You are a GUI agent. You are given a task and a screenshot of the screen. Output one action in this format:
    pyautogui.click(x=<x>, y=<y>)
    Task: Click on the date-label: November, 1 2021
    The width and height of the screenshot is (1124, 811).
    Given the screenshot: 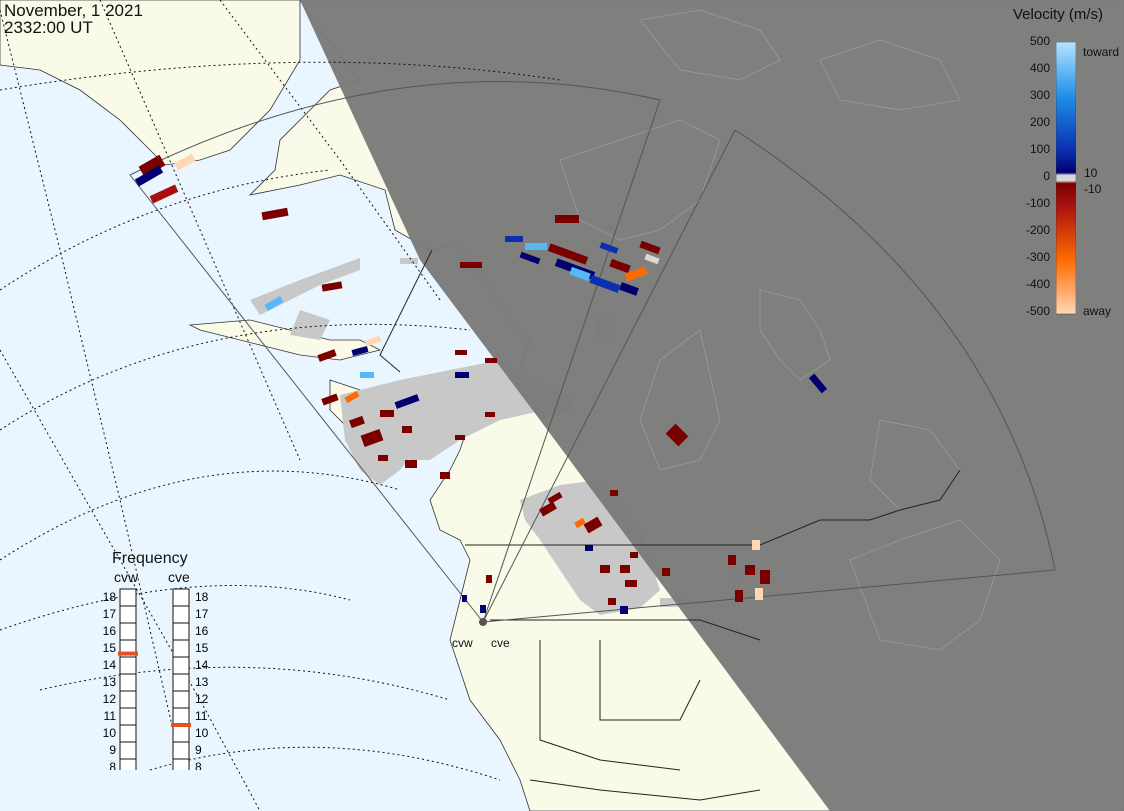 What is the action you would take?
    pyautogui.click(x=73, y=10)
    